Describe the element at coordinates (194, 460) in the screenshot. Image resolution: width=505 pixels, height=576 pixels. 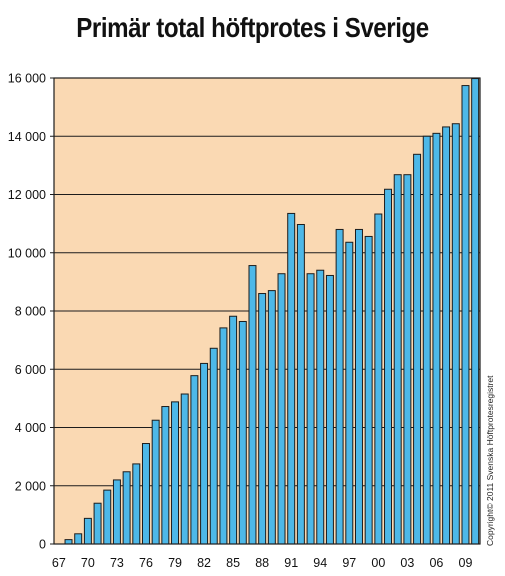
I see `bar-1981` at that location.